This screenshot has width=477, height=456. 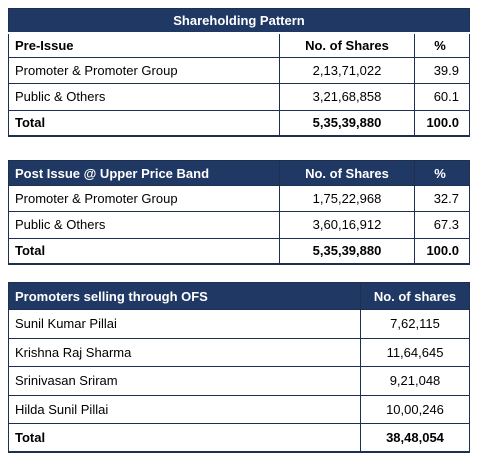 I want to click on data-row: Srinivasan Sriram 9,21,048, so click(x=239, y=381).